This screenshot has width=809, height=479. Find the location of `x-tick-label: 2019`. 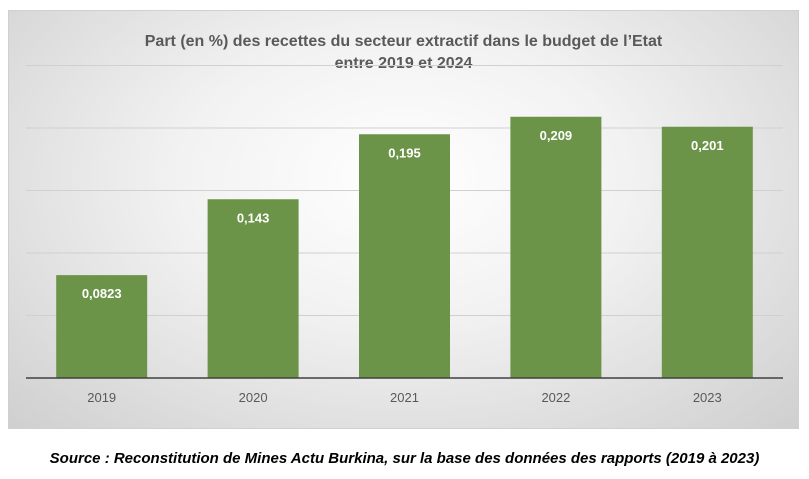

x-tick-label: 2019 is located at coordinates (101, 397).